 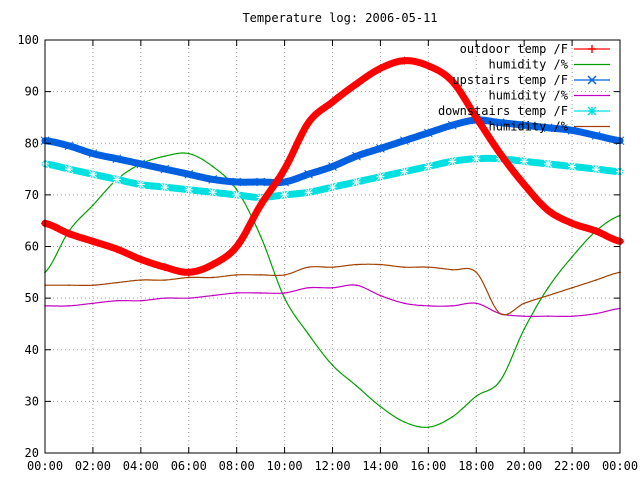 What do you see at coordinates (339, 18) in the screenshot?
I see `chart-title: Temperature log: 2006-05-11` at bounding box center [339, 18].